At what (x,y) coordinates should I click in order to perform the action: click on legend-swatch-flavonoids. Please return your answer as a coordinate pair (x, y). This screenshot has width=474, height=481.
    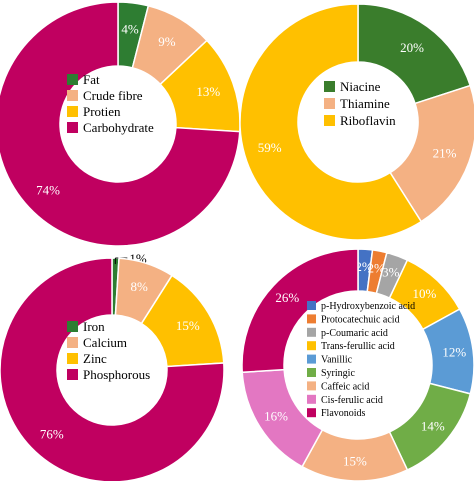
    Looking at the image, I should click on (311, 413).